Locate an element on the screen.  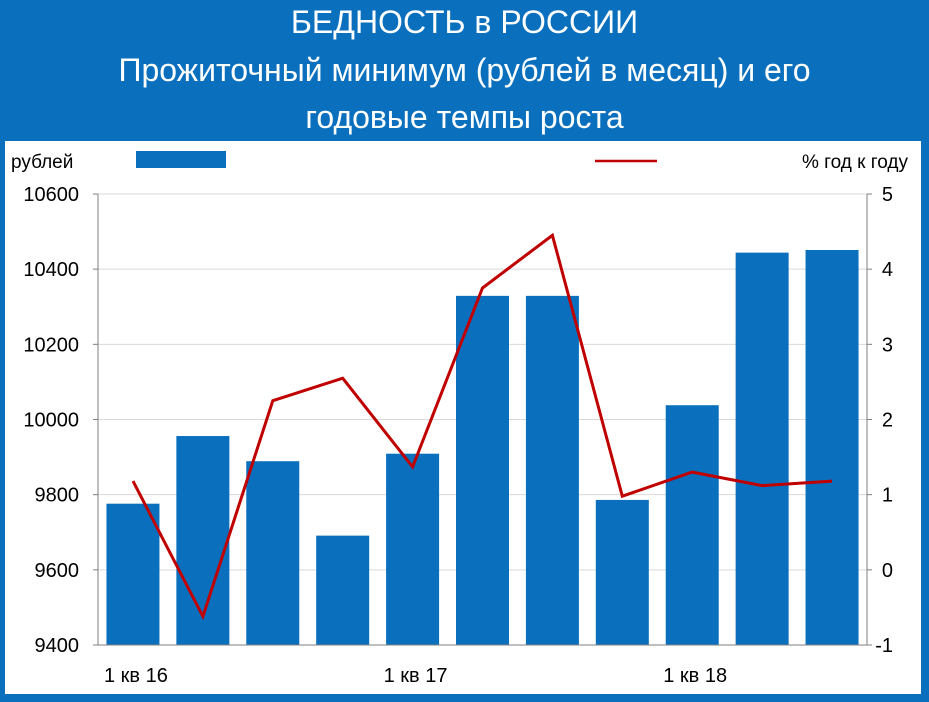
y-left-tick-label: 10600 is located at coordinates (51, 195).